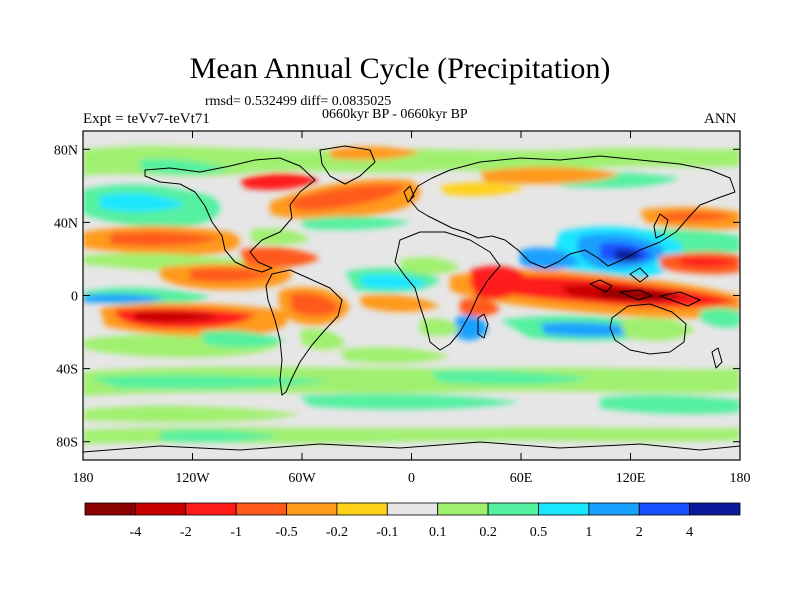 The width and height of the screenshot is (800, 600). Describe the element at coordinates (286, 532) in the screenshot. I see `colorbar-label: -0.5` at that location.